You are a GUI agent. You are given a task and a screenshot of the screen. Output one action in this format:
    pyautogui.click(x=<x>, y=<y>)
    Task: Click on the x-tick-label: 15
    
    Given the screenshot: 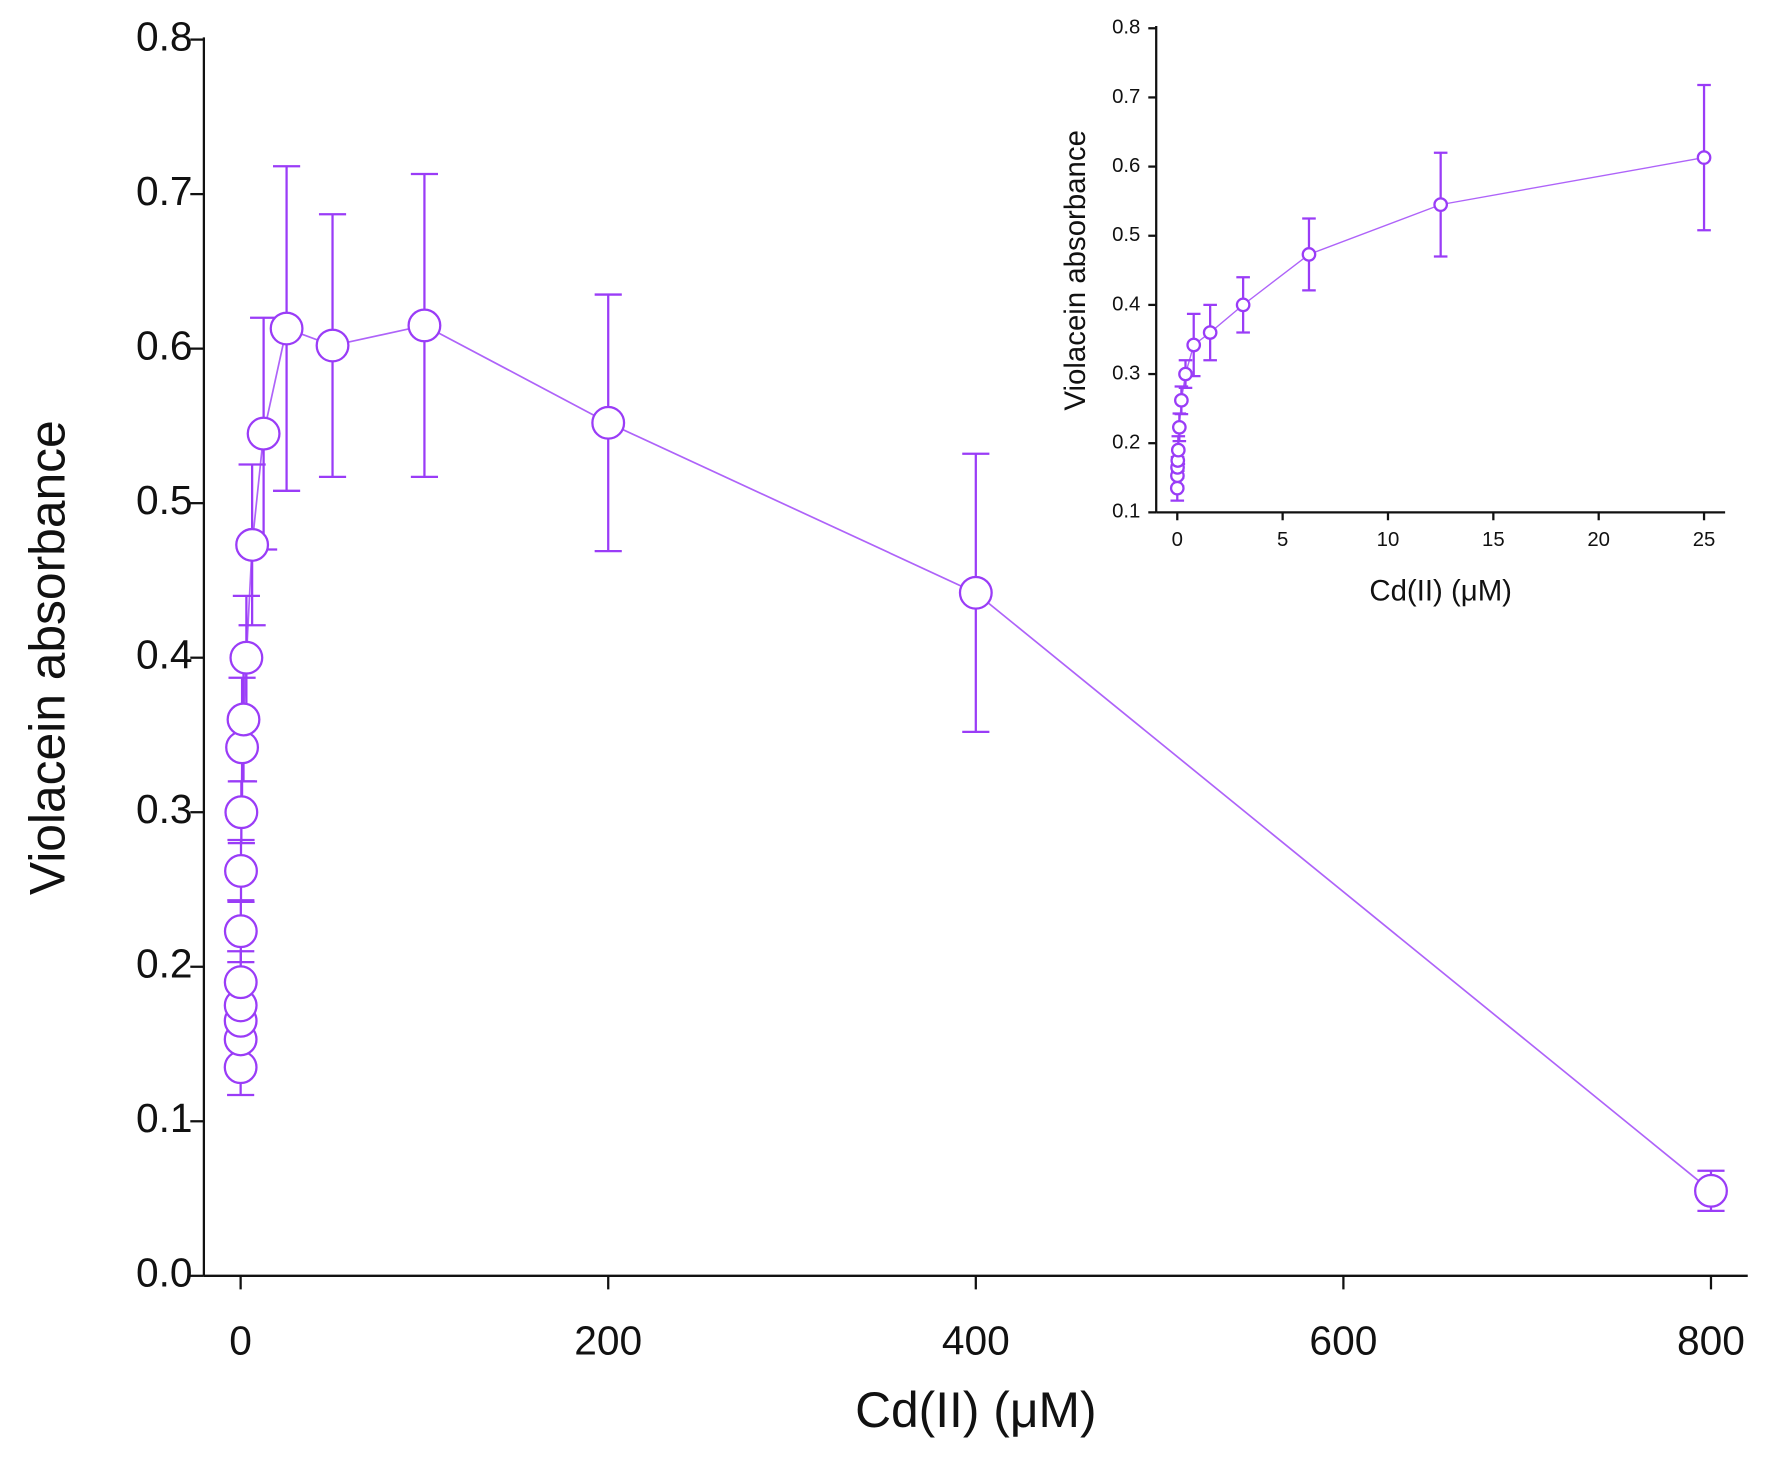 What is the action you would take?
    pyautogui.click(x=1493, y=540)
    